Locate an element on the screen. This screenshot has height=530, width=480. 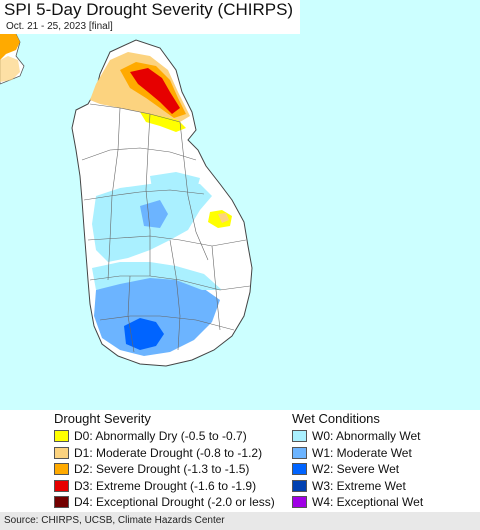
india-drought-patch is located at coordinates (10, 44).